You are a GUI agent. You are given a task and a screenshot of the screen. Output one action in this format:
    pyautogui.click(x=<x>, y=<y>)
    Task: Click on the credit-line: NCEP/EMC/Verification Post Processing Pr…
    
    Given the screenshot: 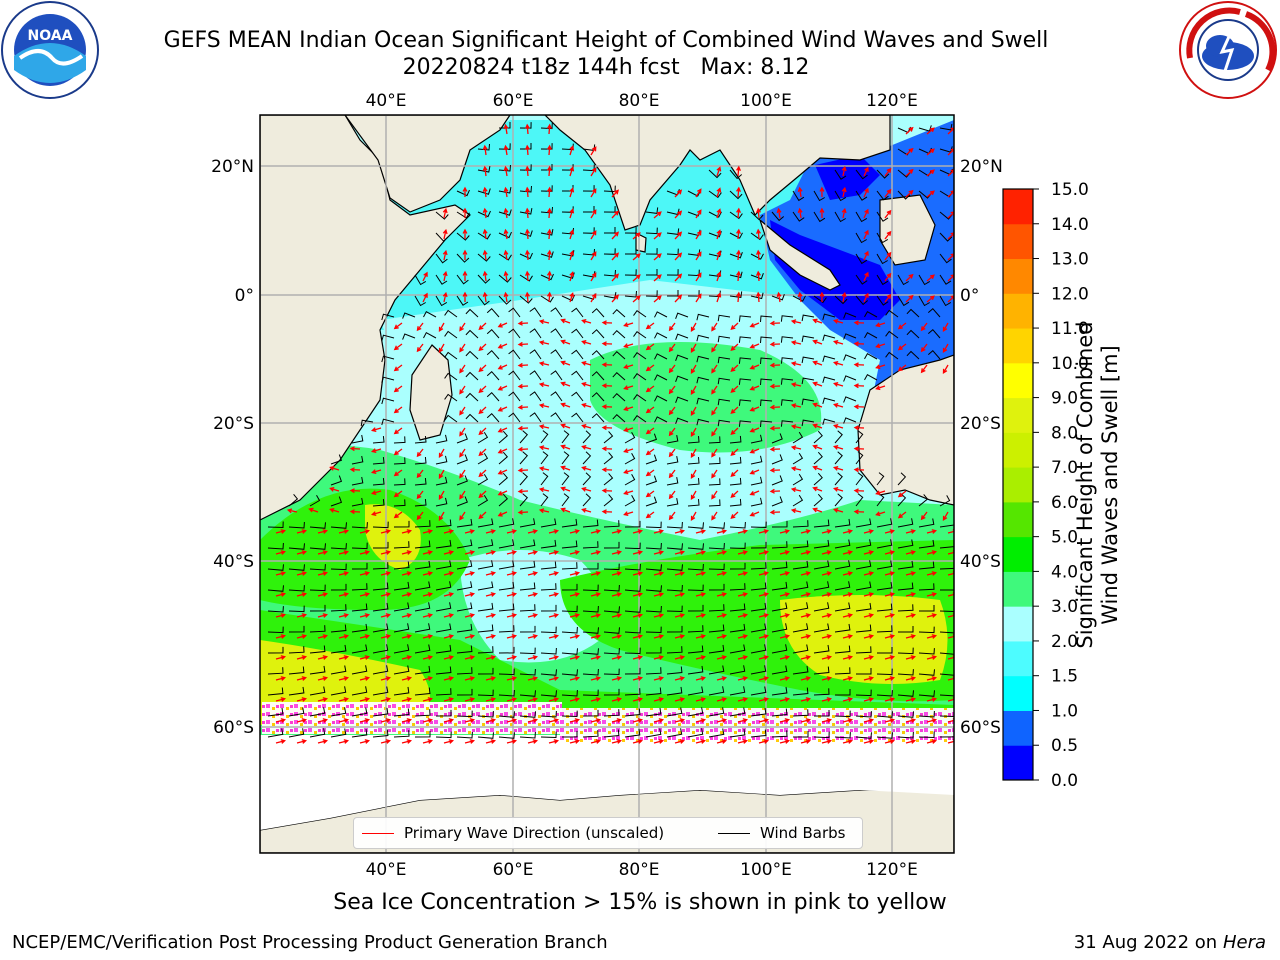 What is the action you would take?
    pyautogui.click(x=310, y=942)
    